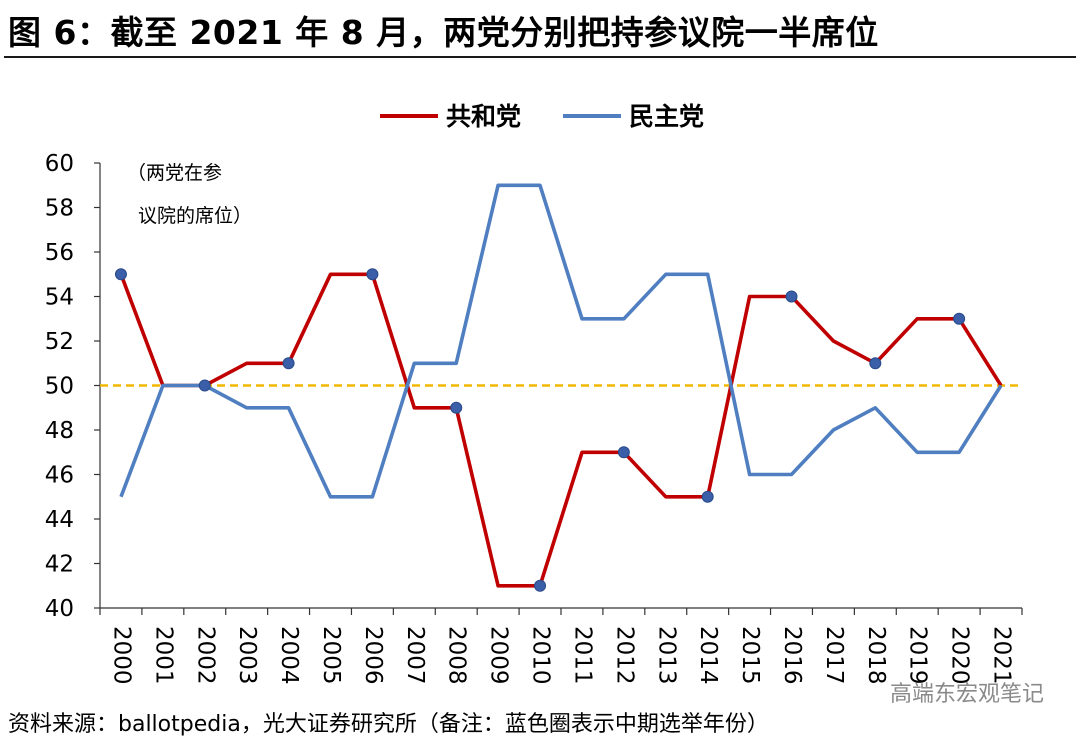  Describe the element at coordinates (1002, 655) in the screenshot. I see `x-tick-label: 2021` at that location.